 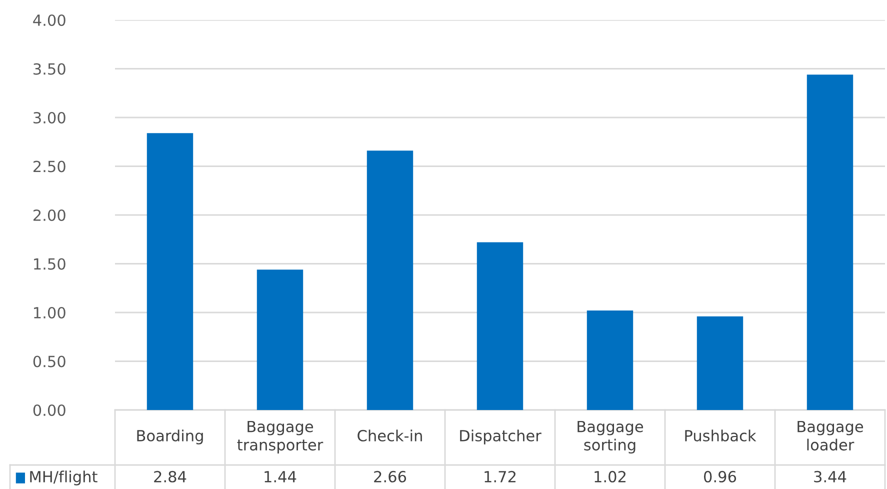 I want to click on data-label: 1.72, so click(x=500, y=476).